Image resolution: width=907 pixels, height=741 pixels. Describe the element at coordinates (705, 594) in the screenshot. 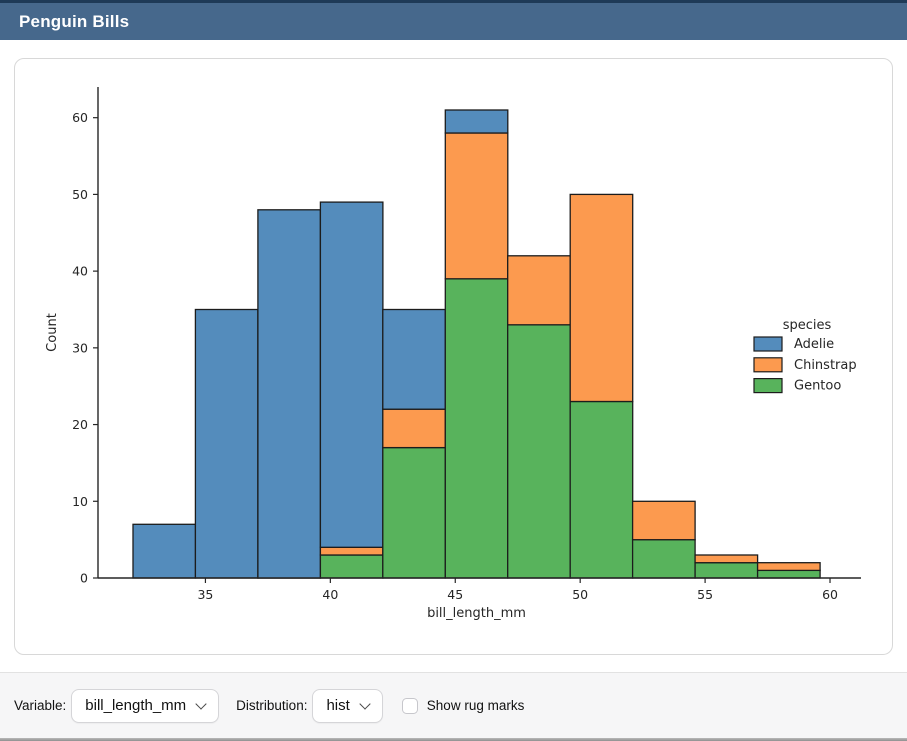

I see `x-tick-label: 55` at that location.